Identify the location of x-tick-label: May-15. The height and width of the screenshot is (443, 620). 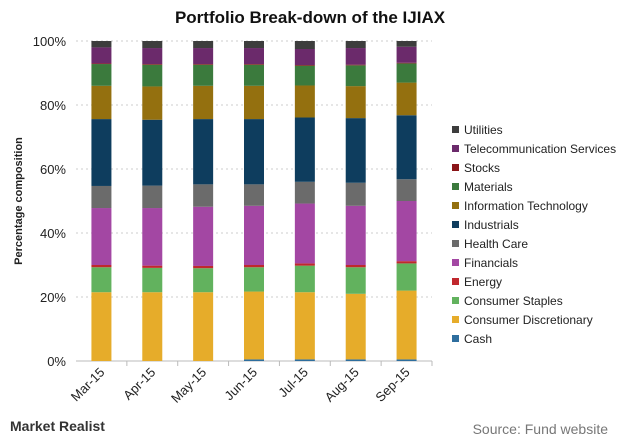
(188, 385).